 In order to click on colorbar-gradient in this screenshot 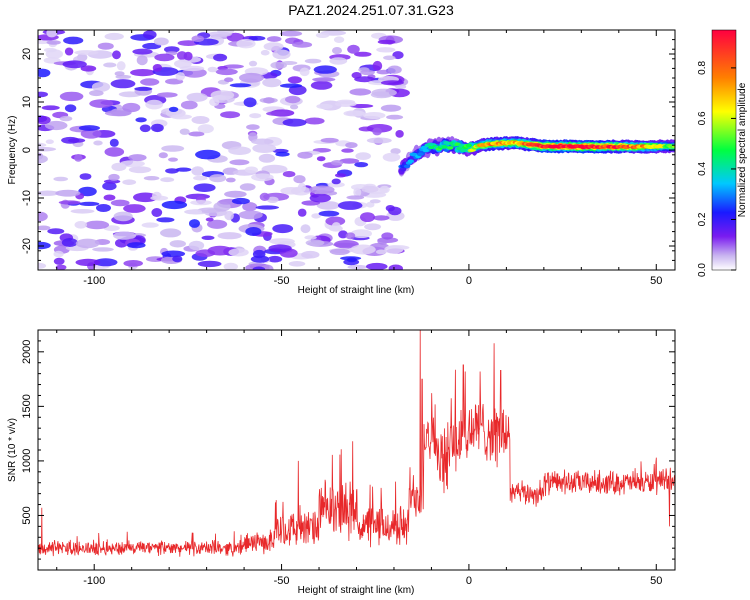, I will do `click(724, 150)`.